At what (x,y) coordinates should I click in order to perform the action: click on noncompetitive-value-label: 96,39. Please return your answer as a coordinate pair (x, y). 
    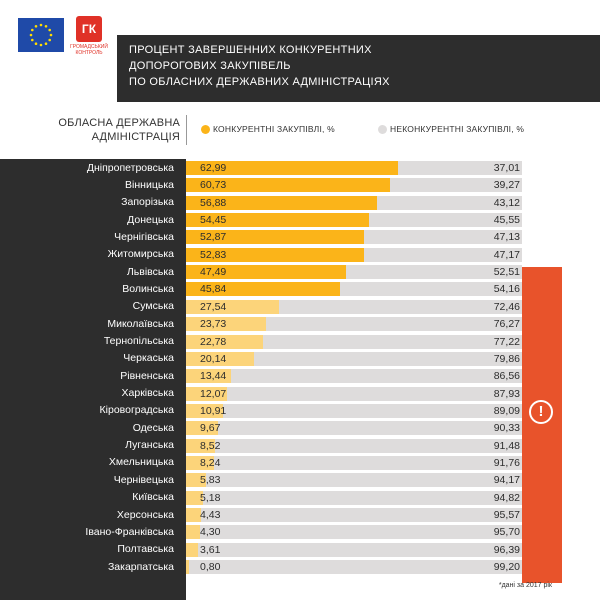
    Looking at the image, I should click on (506, 549).